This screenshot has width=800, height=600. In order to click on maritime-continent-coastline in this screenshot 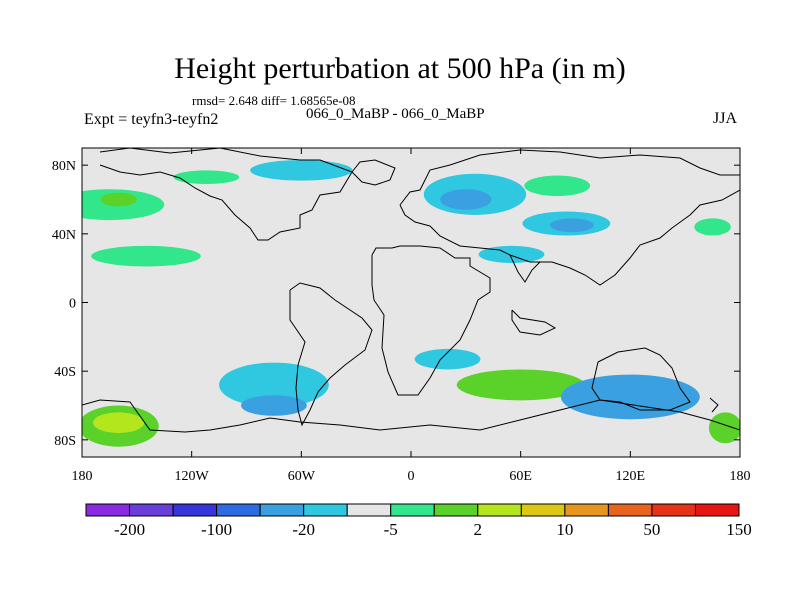, I will do `click(534, 322)`.